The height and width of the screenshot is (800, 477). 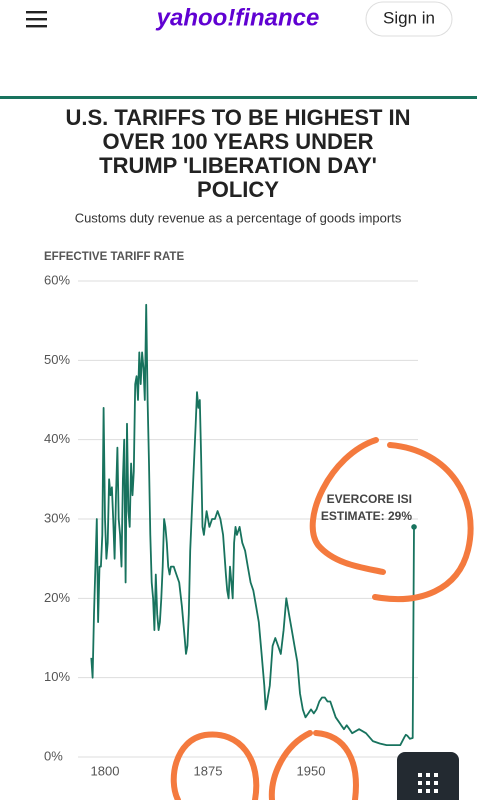 I want to click on y-tick-label: 60%, so click(x=57, y=279).